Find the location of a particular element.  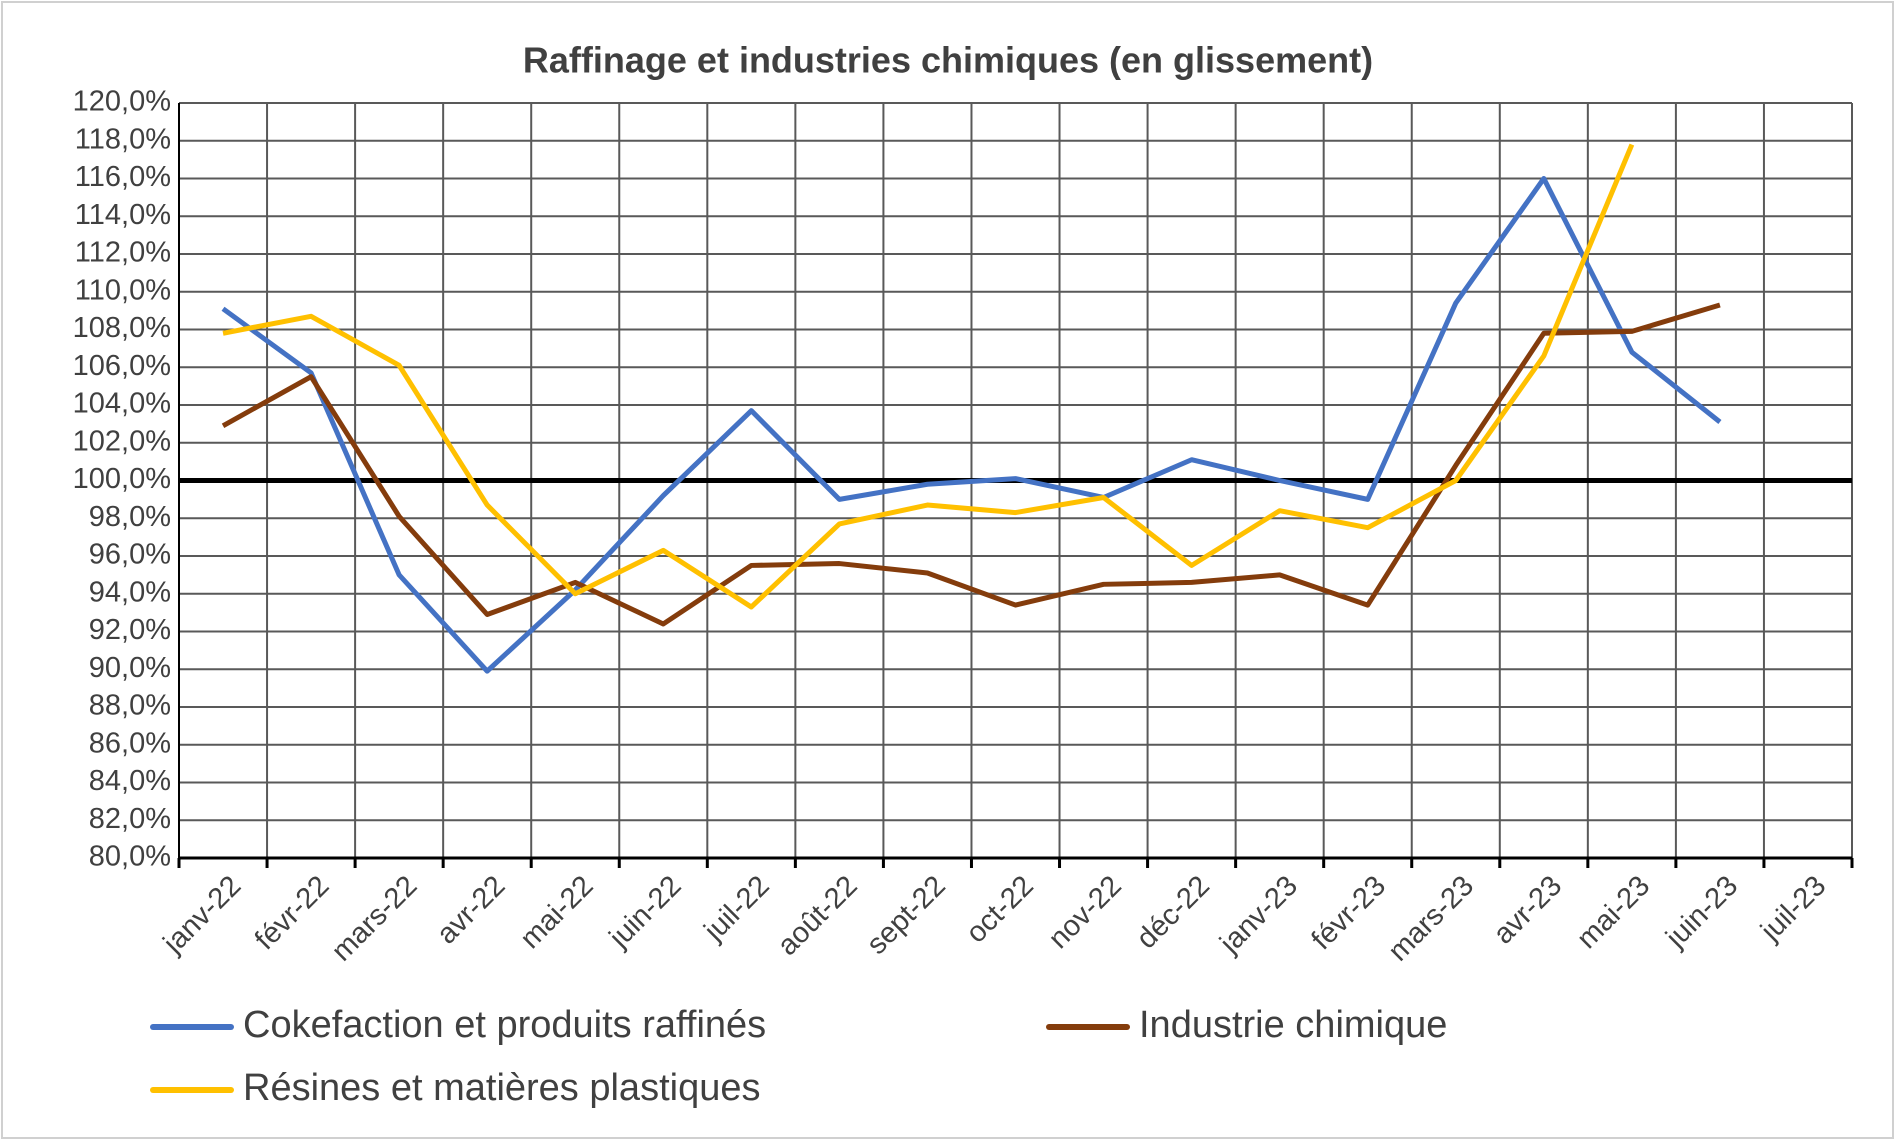

legend-label: Cokefaction et produits raffinés is located at coordinates (504, 1025).